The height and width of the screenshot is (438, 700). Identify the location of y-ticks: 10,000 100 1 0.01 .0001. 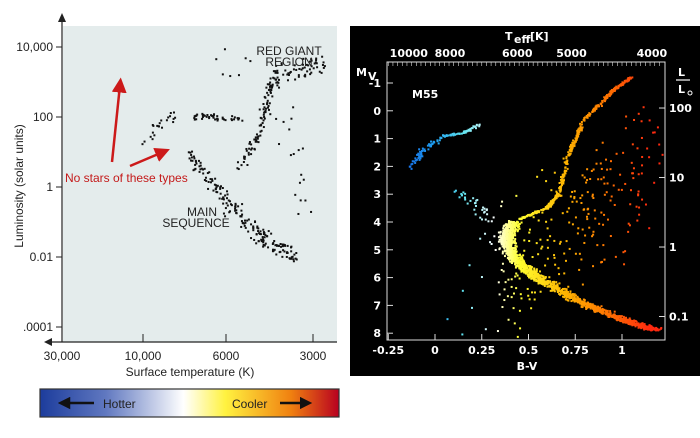
(39, 187).